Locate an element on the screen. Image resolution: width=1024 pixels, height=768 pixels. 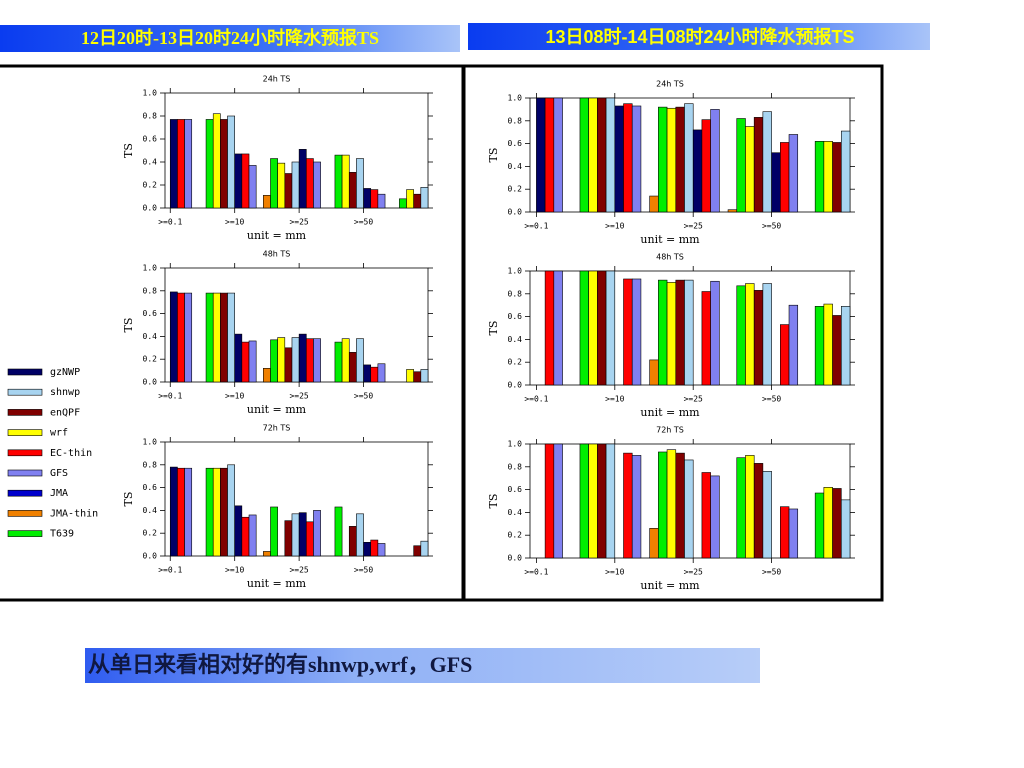
legend-label: JMA-thin is located at coordinates (74, 513).